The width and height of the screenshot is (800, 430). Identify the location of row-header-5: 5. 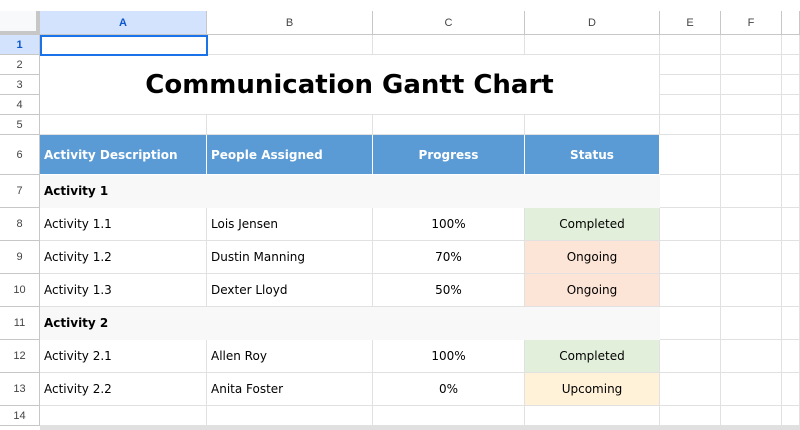
(20, 125).